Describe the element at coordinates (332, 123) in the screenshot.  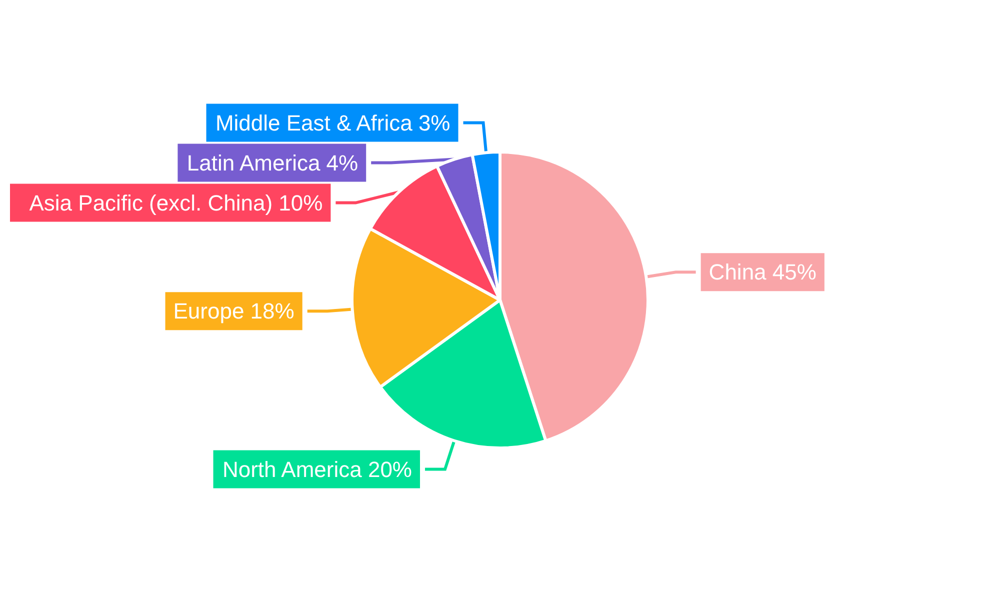
I see `slice-label: Middle East & Africa 3%` at that location.